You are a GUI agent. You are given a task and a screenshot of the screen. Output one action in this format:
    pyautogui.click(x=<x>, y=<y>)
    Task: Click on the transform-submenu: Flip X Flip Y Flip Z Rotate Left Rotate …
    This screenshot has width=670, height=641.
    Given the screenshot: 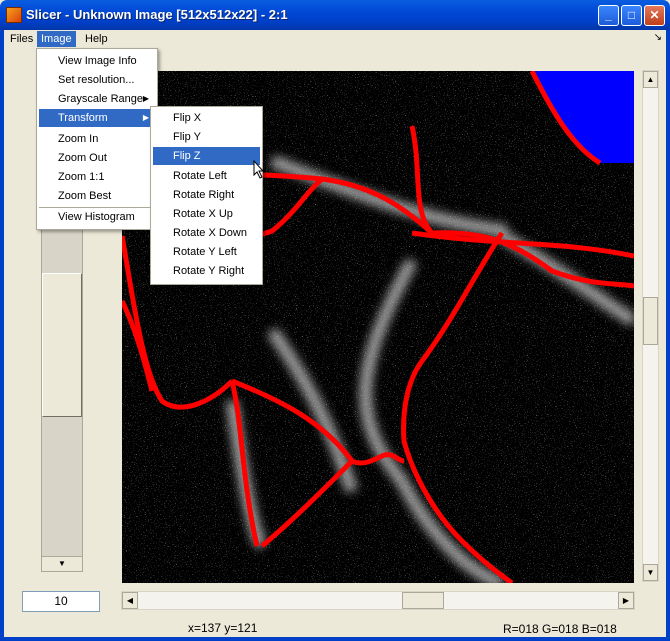 What is the action you would take?
    pyautogui.click(x=206, y=195)
    